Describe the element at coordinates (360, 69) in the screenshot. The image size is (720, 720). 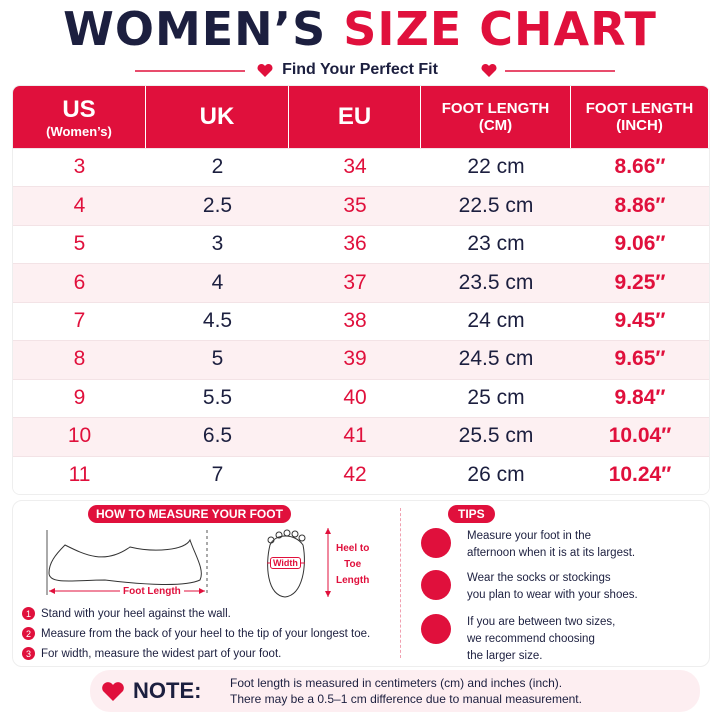
I see `subtitle: Find Your Perfect Fit` at that location.